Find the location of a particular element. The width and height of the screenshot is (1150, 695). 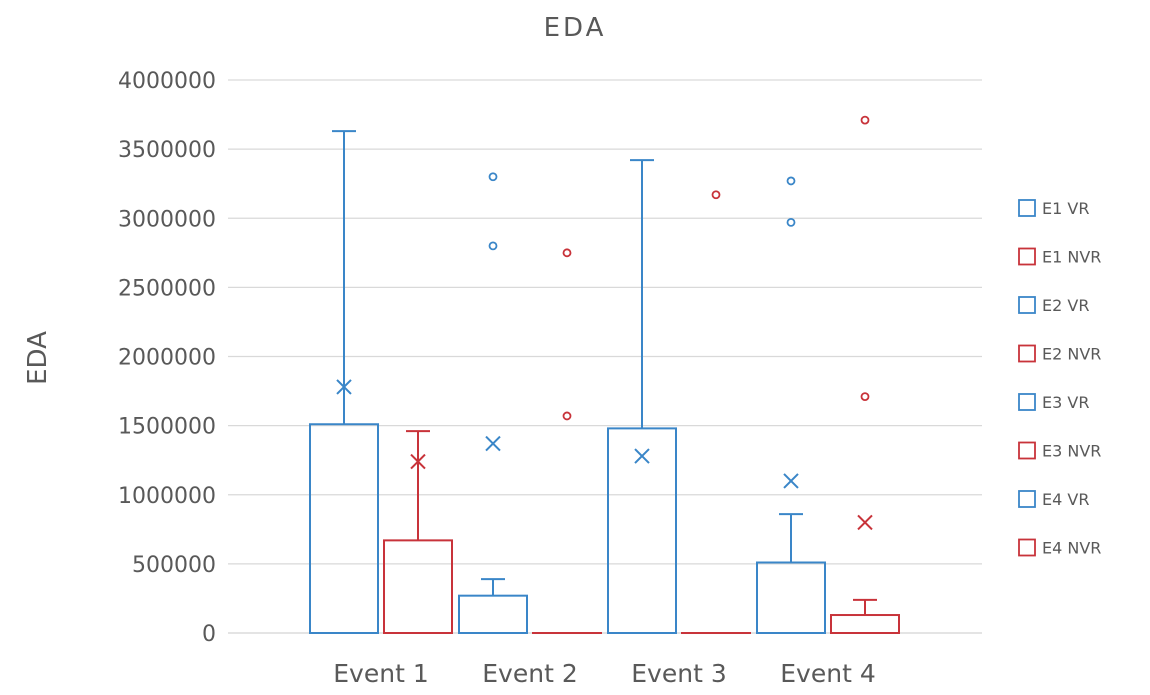

y-tick-label-5: 2500000 is located at coordinates (167, 288).